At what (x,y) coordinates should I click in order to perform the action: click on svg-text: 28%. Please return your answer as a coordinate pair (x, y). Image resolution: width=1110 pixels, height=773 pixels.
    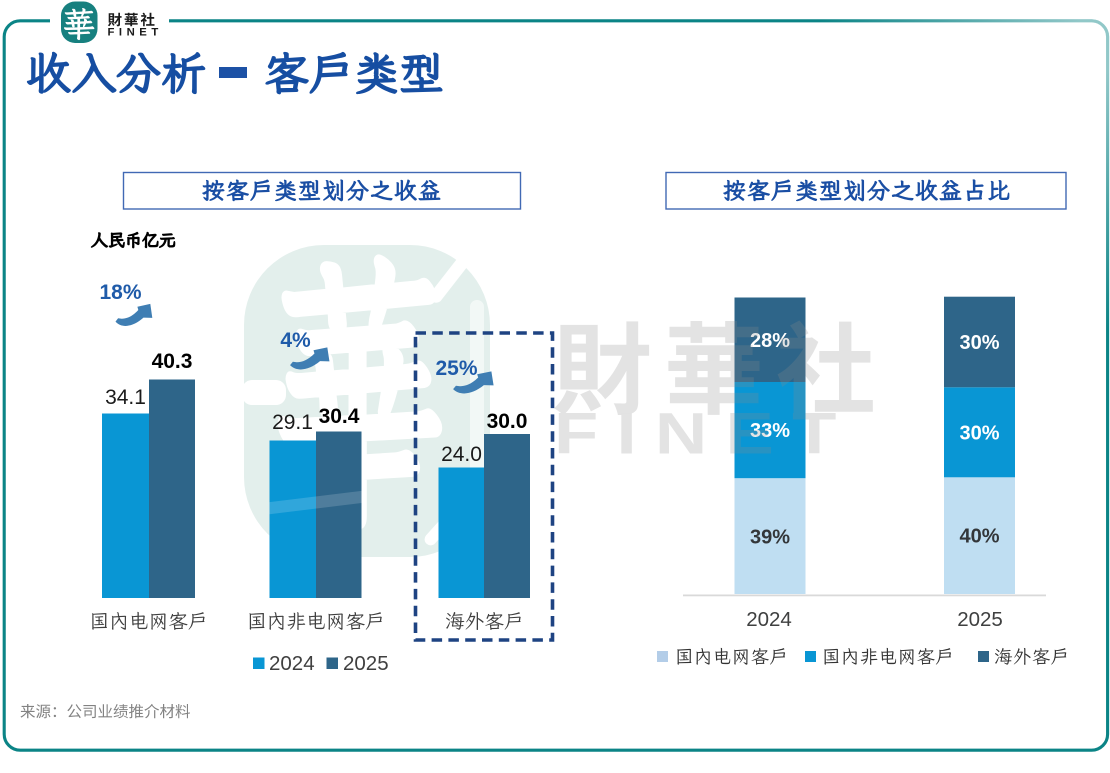
    Looking at the image, I should click on (770, 341).